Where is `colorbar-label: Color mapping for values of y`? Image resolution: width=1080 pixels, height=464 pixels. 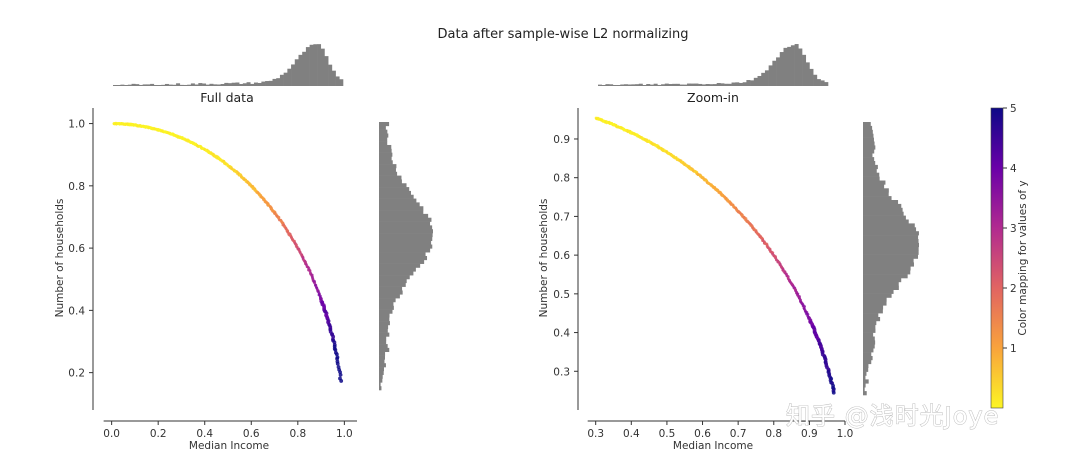 colorbar-label: Color mapping for values of y is located at coordinates (1023, 257).